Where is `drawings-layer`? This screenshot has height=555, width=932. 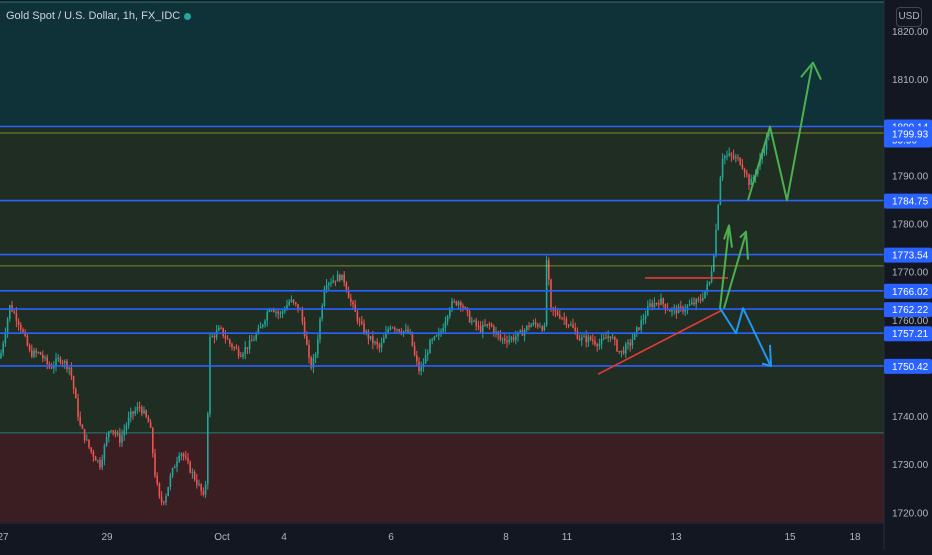
drawings-layer is located at coordinates (709, 218).